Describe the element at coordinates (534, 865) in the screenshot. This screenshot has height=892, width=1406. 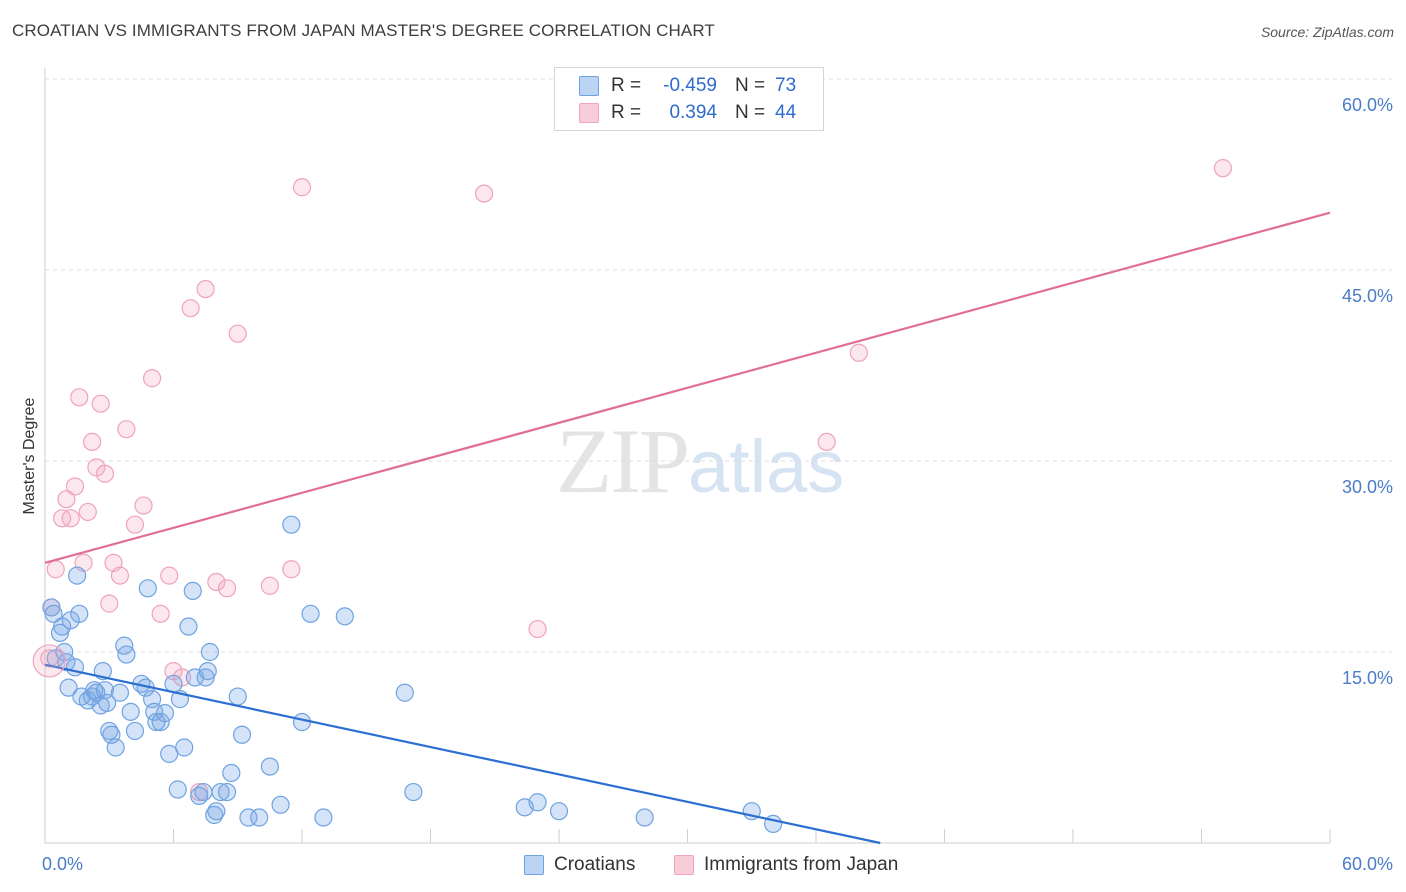
I see `bottom-legend-swatch-croatians` at that location.